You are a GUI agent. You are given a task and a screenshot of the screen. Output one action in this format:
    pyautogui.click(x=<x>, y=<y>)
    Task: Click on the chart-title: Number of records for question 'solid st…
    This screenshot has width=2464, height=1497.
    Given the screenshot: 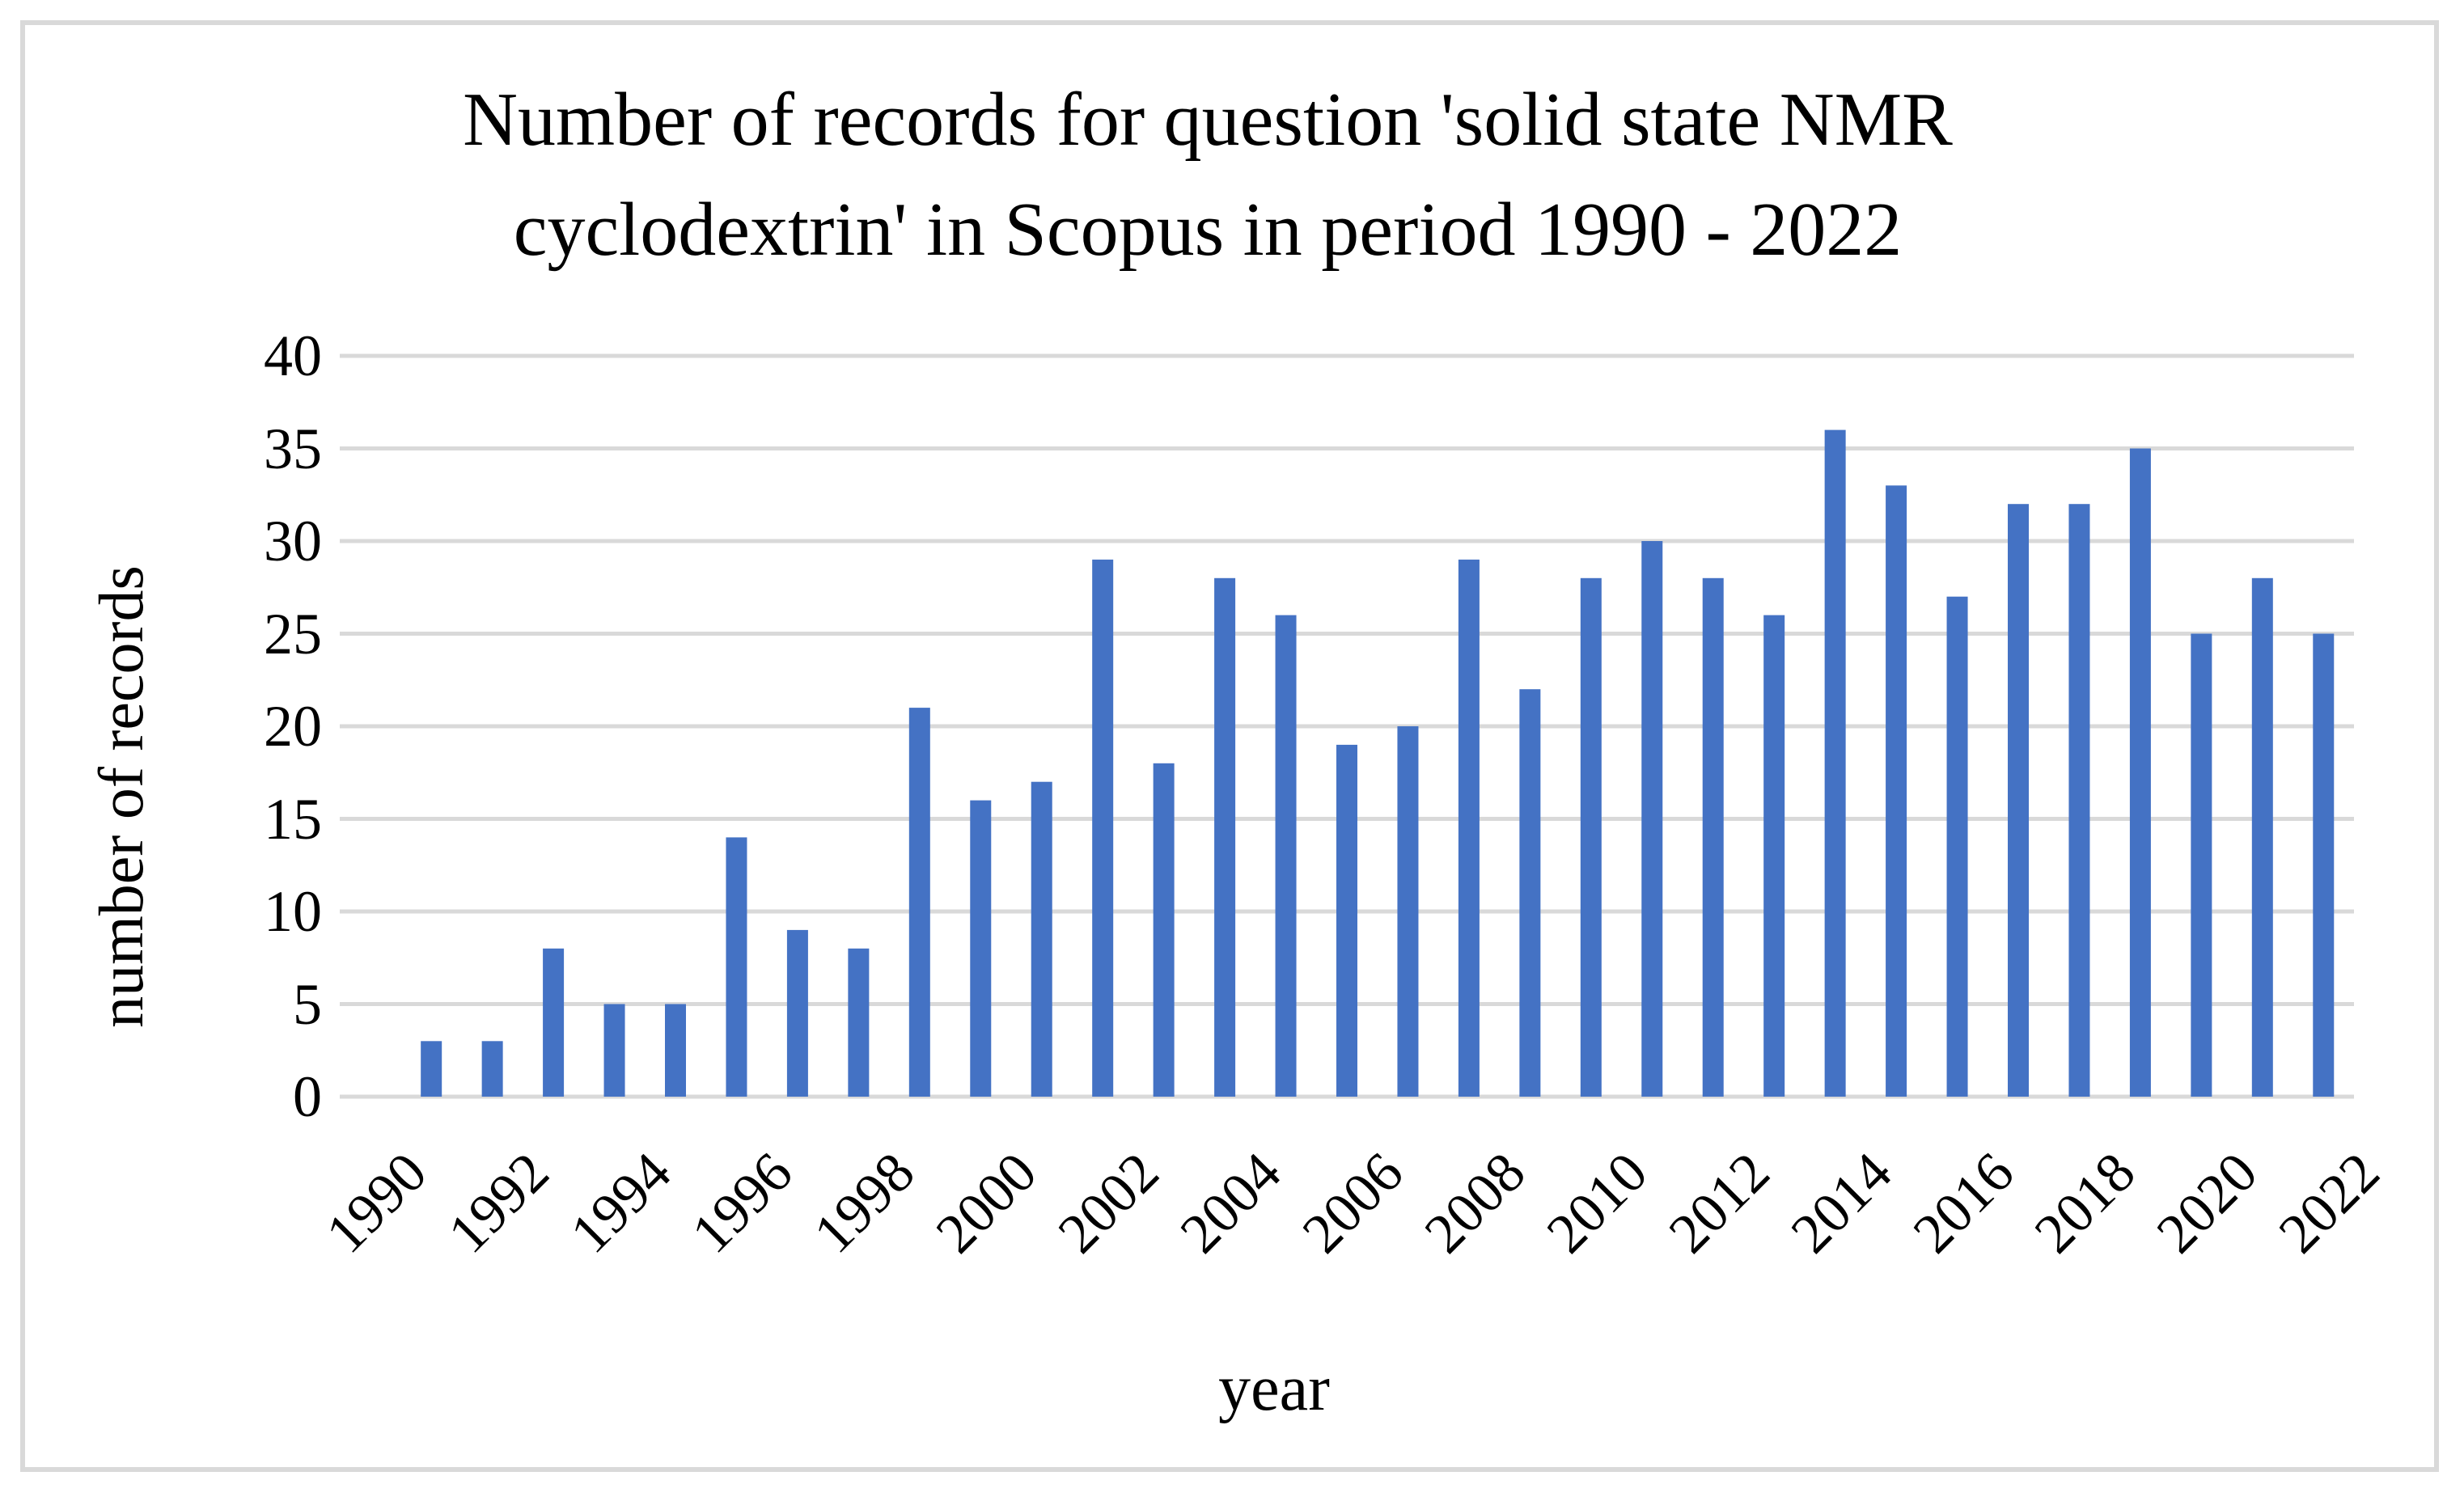 What is the action you would take?
    pyautogui.click(x=1207, y=175)
    